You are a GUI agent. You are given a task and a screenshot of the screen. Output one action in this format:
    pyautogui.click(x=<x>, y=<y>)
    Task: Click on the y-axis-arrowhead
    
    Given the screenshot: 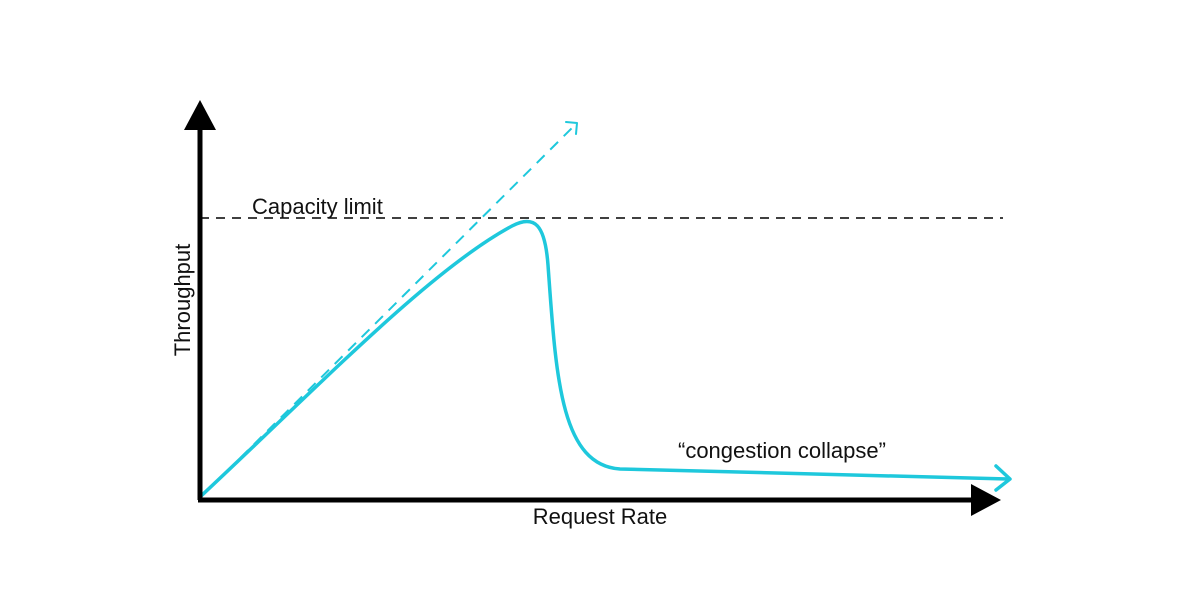 What is the action you would take?
    pyautogui.click(x=200, y=115)
    